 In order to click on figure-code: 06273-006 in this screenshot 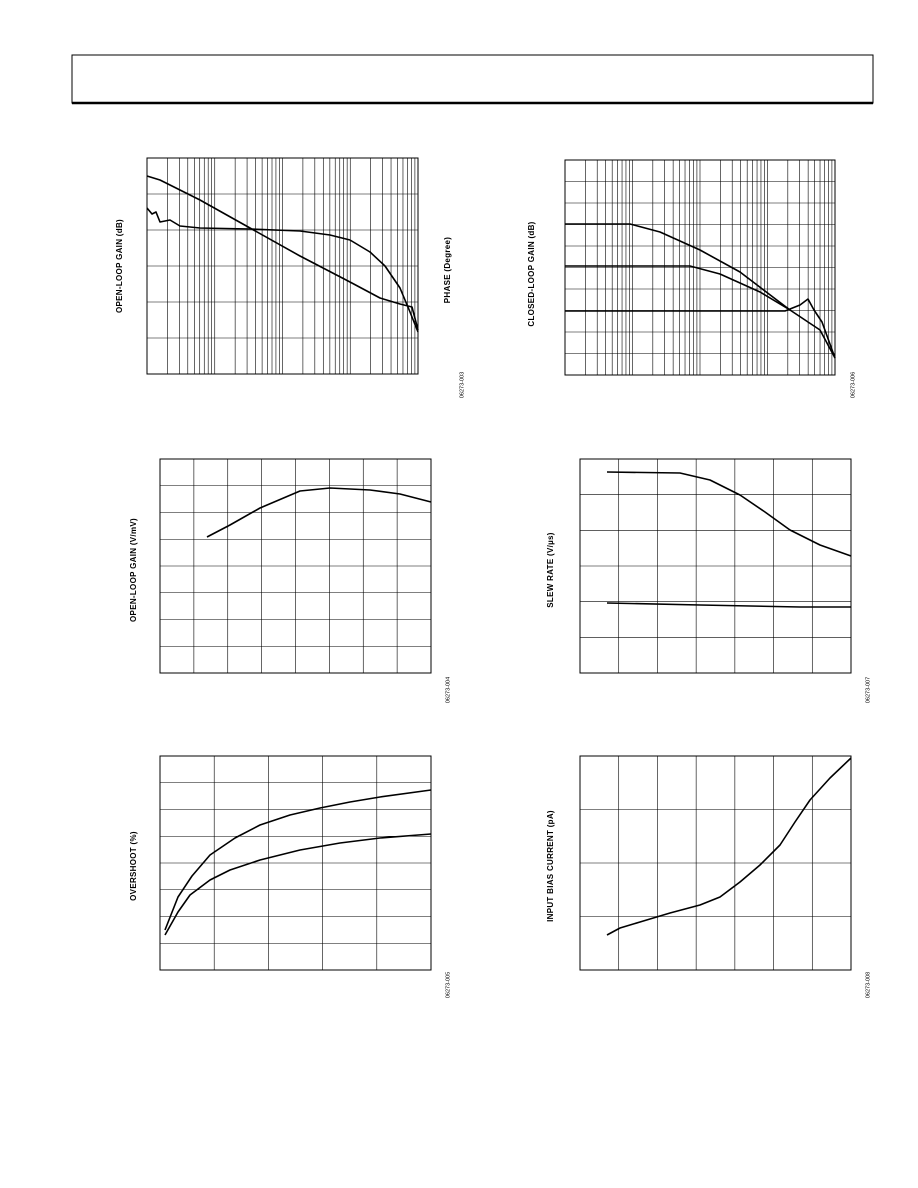, I will do `click(853, 385)`.